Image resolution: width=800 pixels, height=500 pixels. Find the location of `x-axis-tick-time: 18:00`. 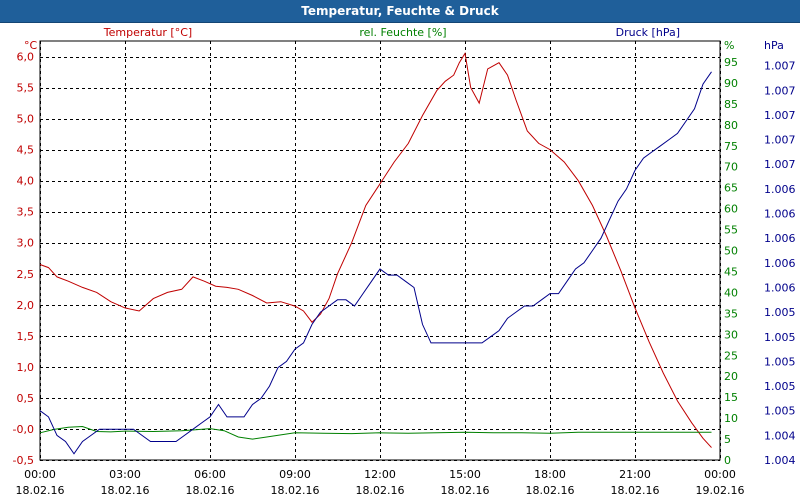

x-axis-tick-time: 18:00 is located at coordinates (550, 474).